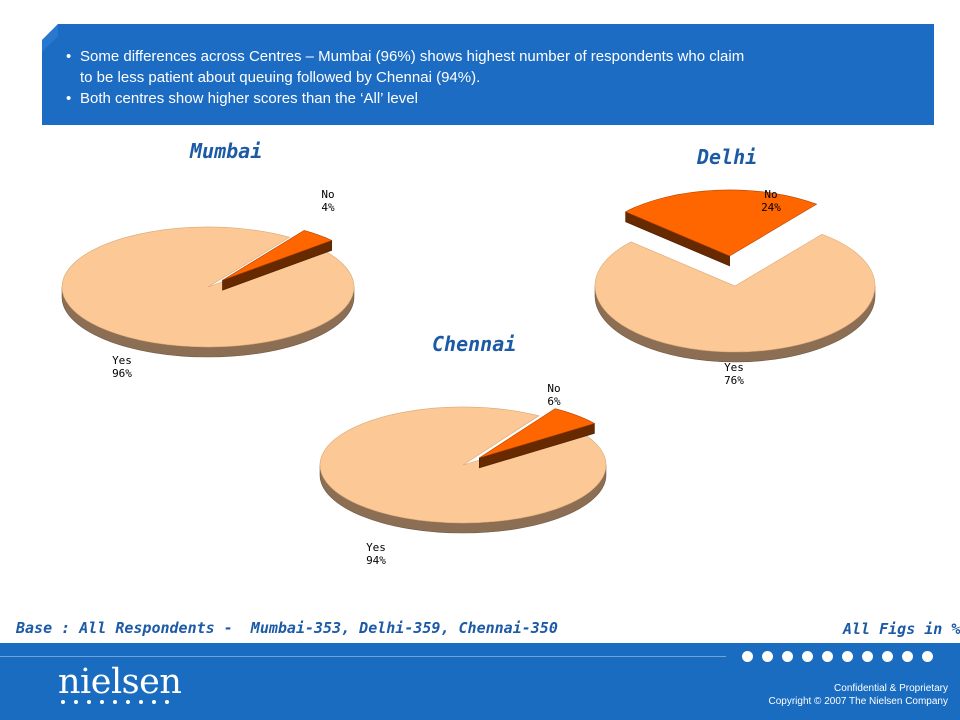 Image resolution: width=960 pixels, height=720 pixels. I want to click on chart-title-chennai: Chennai, so click(474, 344).